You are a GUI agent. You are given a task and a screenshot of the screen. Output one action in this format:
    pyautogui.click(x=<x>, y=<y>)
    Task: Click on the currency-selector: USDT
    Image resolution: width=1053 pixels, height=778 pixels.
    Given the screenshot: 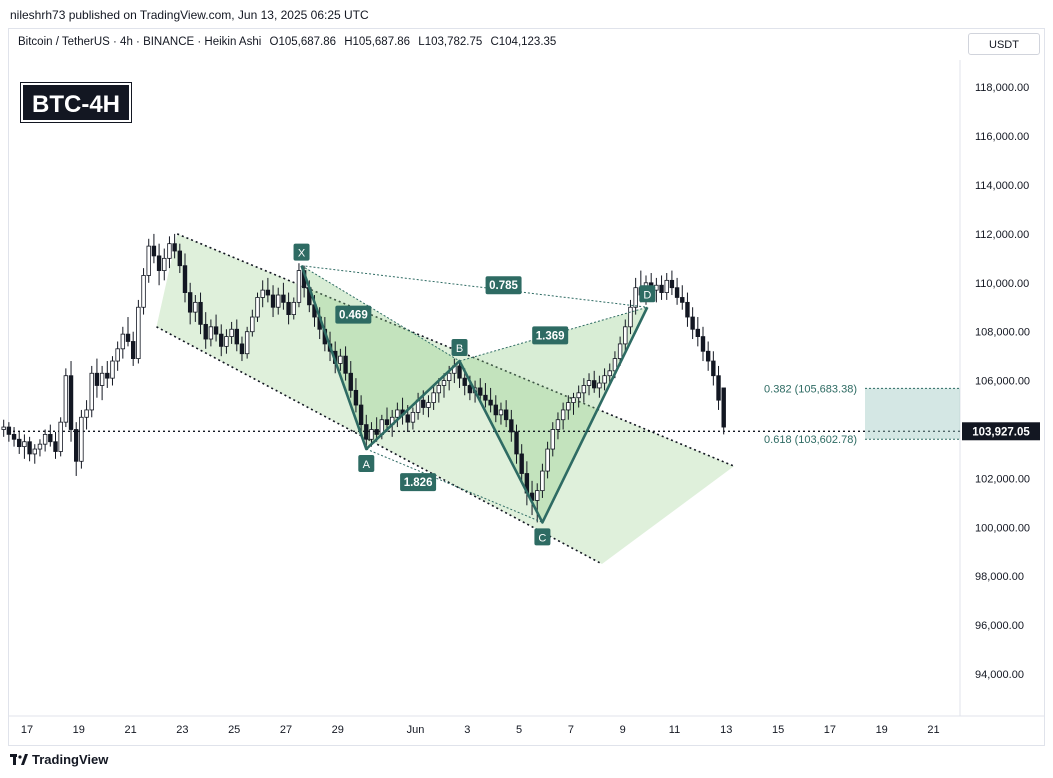 What is the action you would take?
    pyautogui.click(x=1004, y=44)
    